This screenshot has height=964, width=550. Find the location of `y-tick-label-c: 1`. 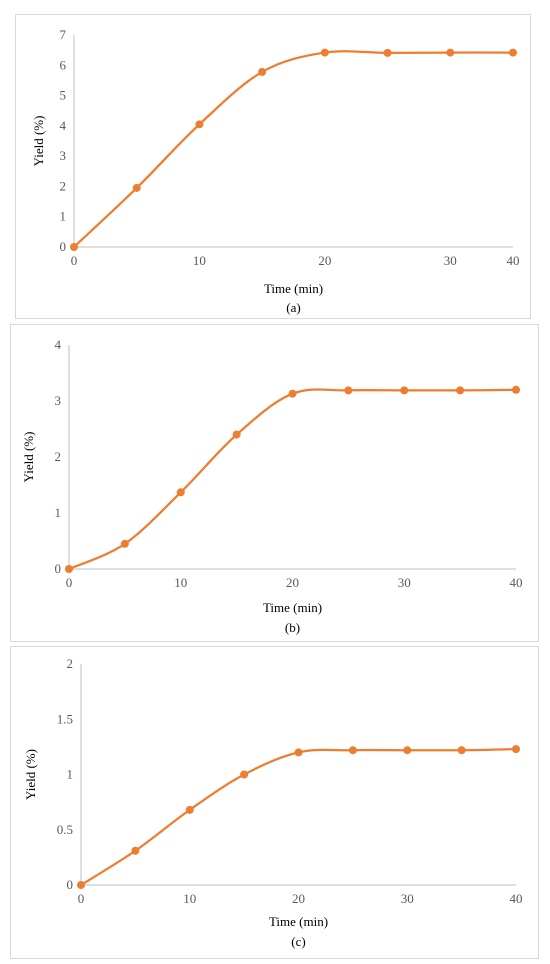

y-tick-label-c: 1 is located at coordinates (70, 774).